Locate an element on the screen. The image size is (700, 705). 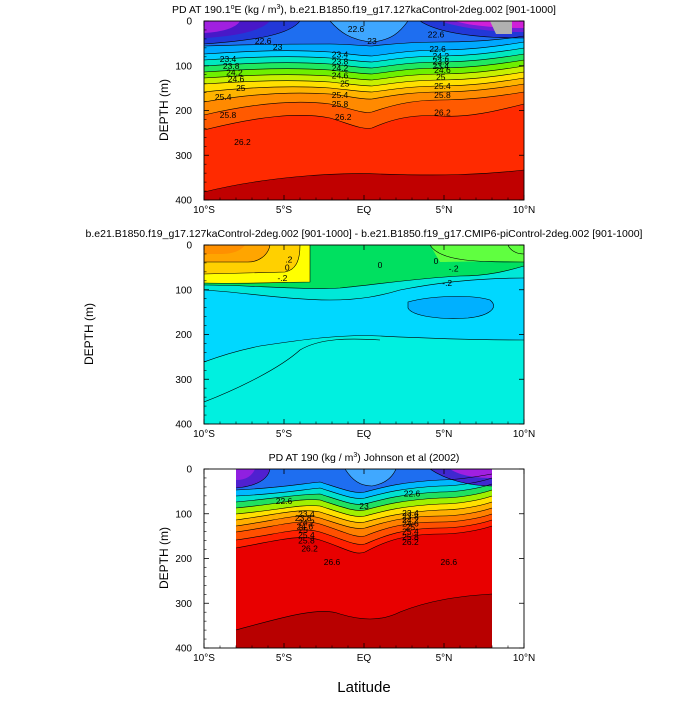
panel3-ylabel: DEPTH (m) is located at coordinates (164, 558).